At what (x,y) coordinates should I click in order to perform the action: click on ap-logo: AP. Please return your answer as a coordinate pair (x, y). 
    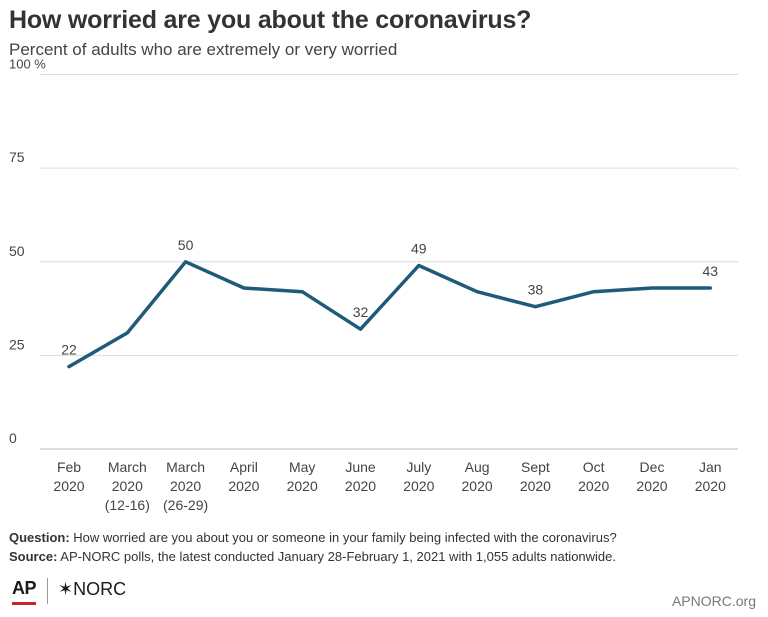
    Looking at the image, I should click on (24, 588).